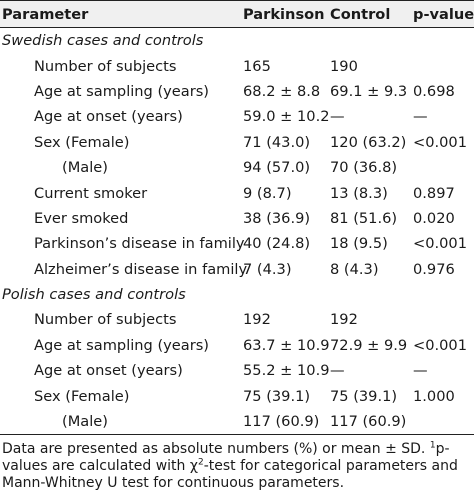 The image size is (474, 492). What do you see at coordinates (237, 395) in the screenshot?
I see `table-row: Sex (Female) 75 (39.1) 75 (39.1) 1.000` at bounding box center [237, 395].